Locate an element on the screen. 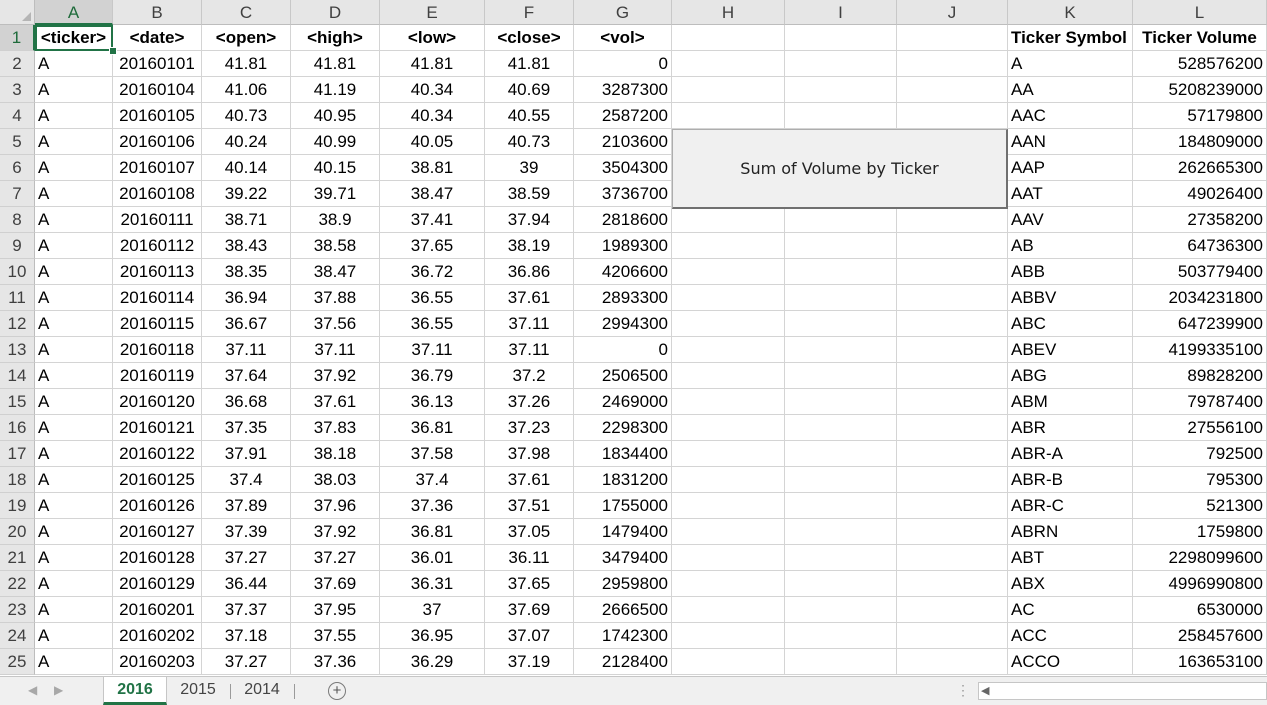  cell-a19: A is located at coordinates (74, 506).